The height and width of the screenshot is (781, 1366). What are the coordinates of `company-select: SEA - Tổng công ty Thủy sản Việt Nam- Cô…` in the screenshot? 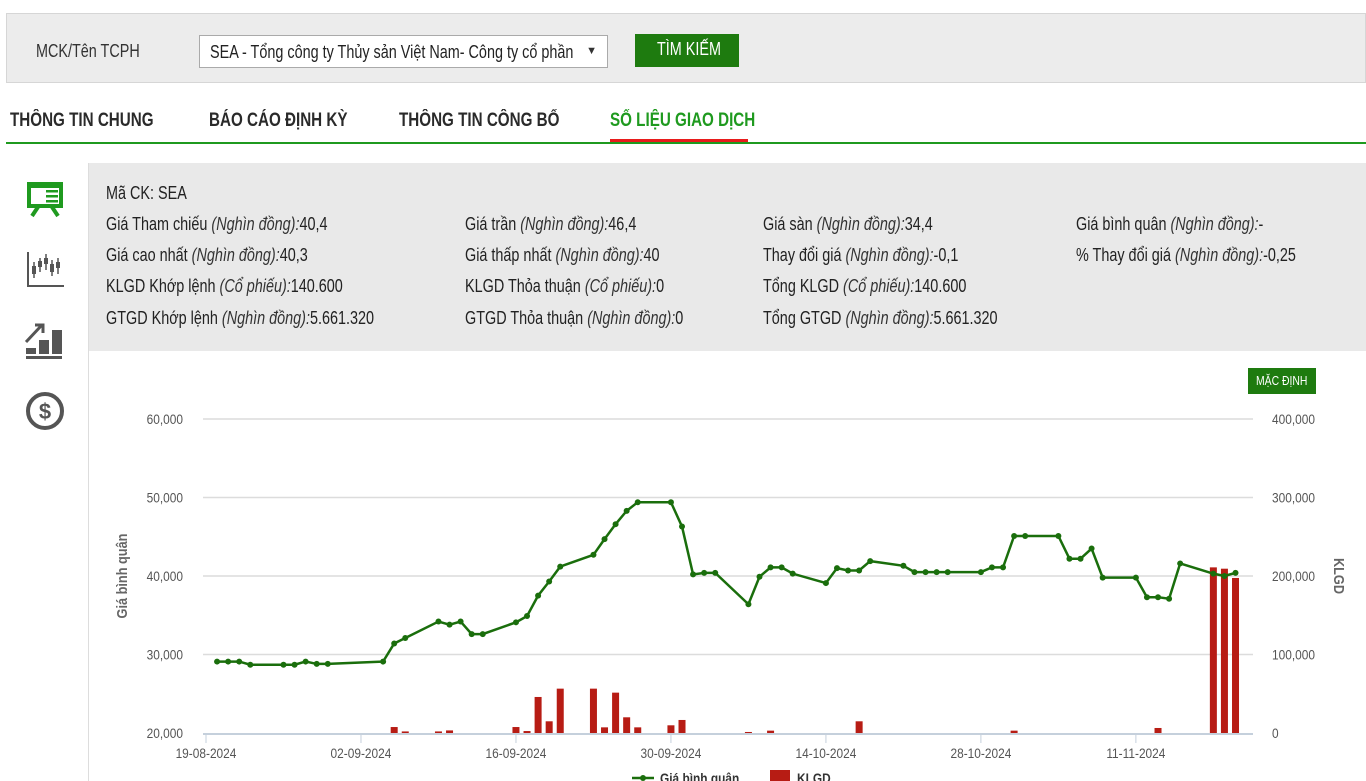 It's located at (403, 51).